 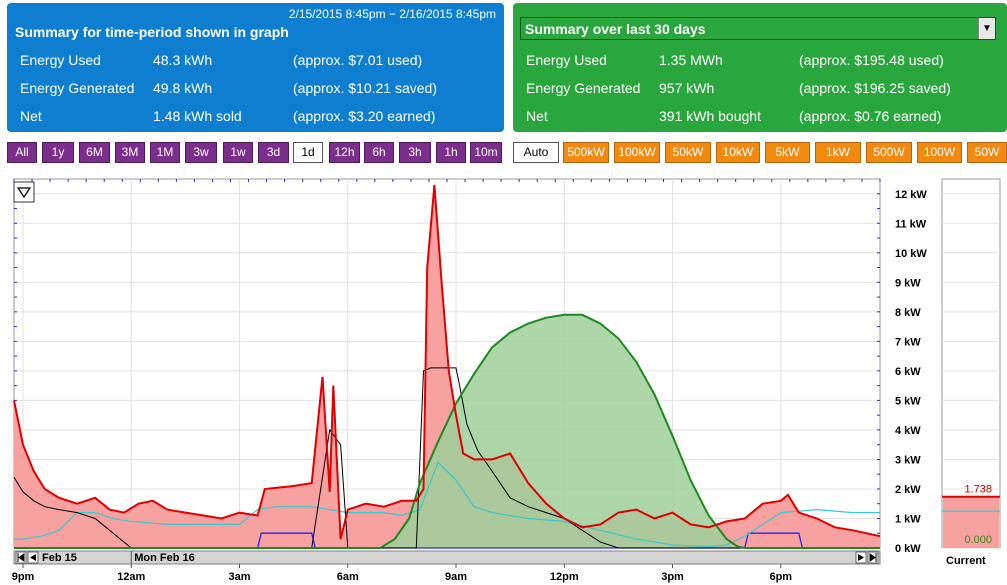 I want to click on row-note: (approx. $196.25 saved), so click(x=875, y=88).